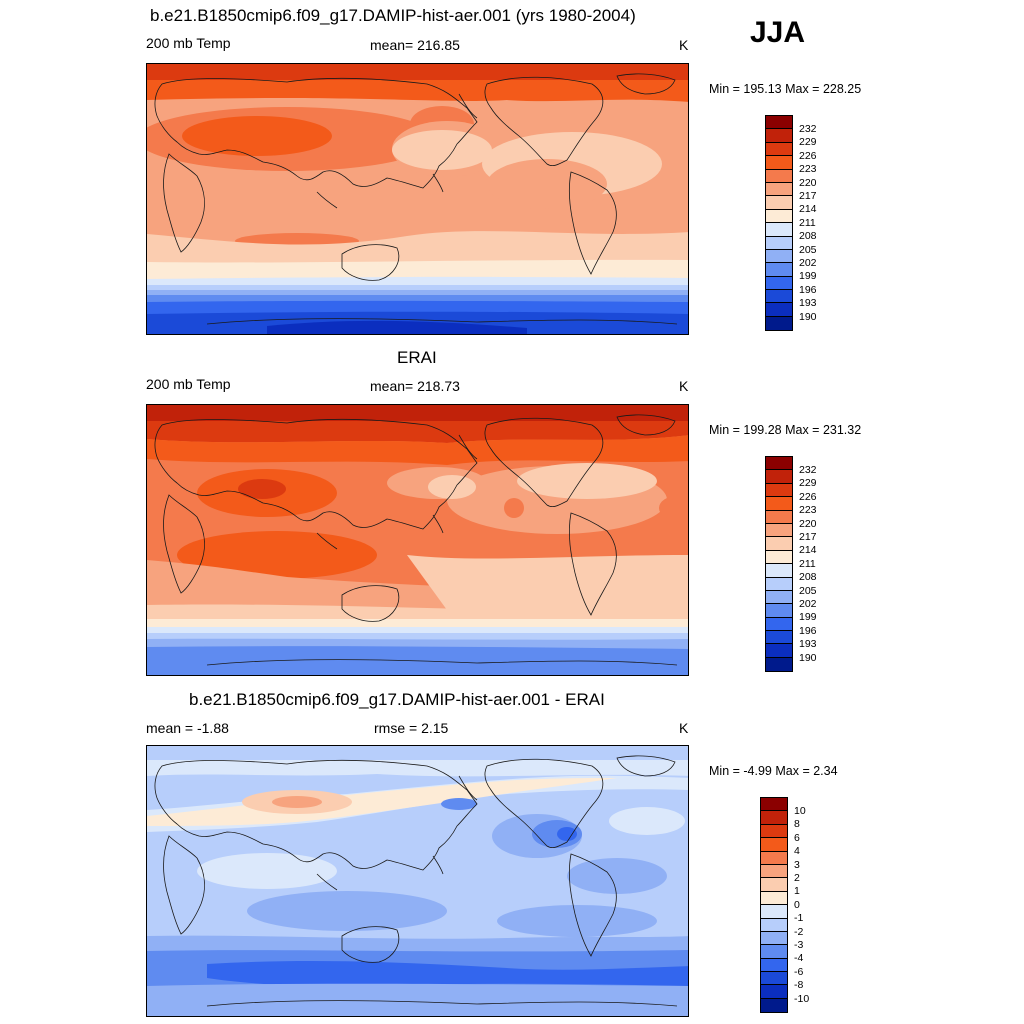 This screenshot has height=1024, width=1024. Describe the element at coordinates (799, 958) in the screenshot. I see `panel-3-colorbar-label: -4` at that location.